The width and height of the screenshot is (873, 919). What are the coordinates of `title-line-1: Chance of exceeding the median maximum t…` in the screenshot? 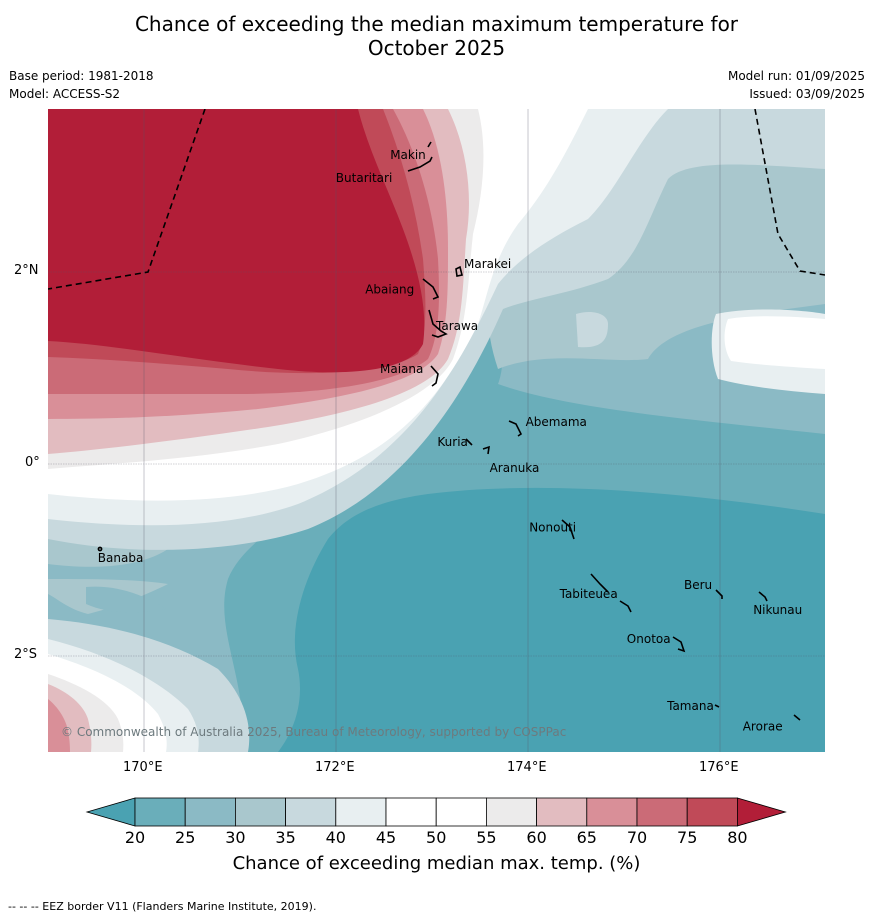 It's located at (436, 24).